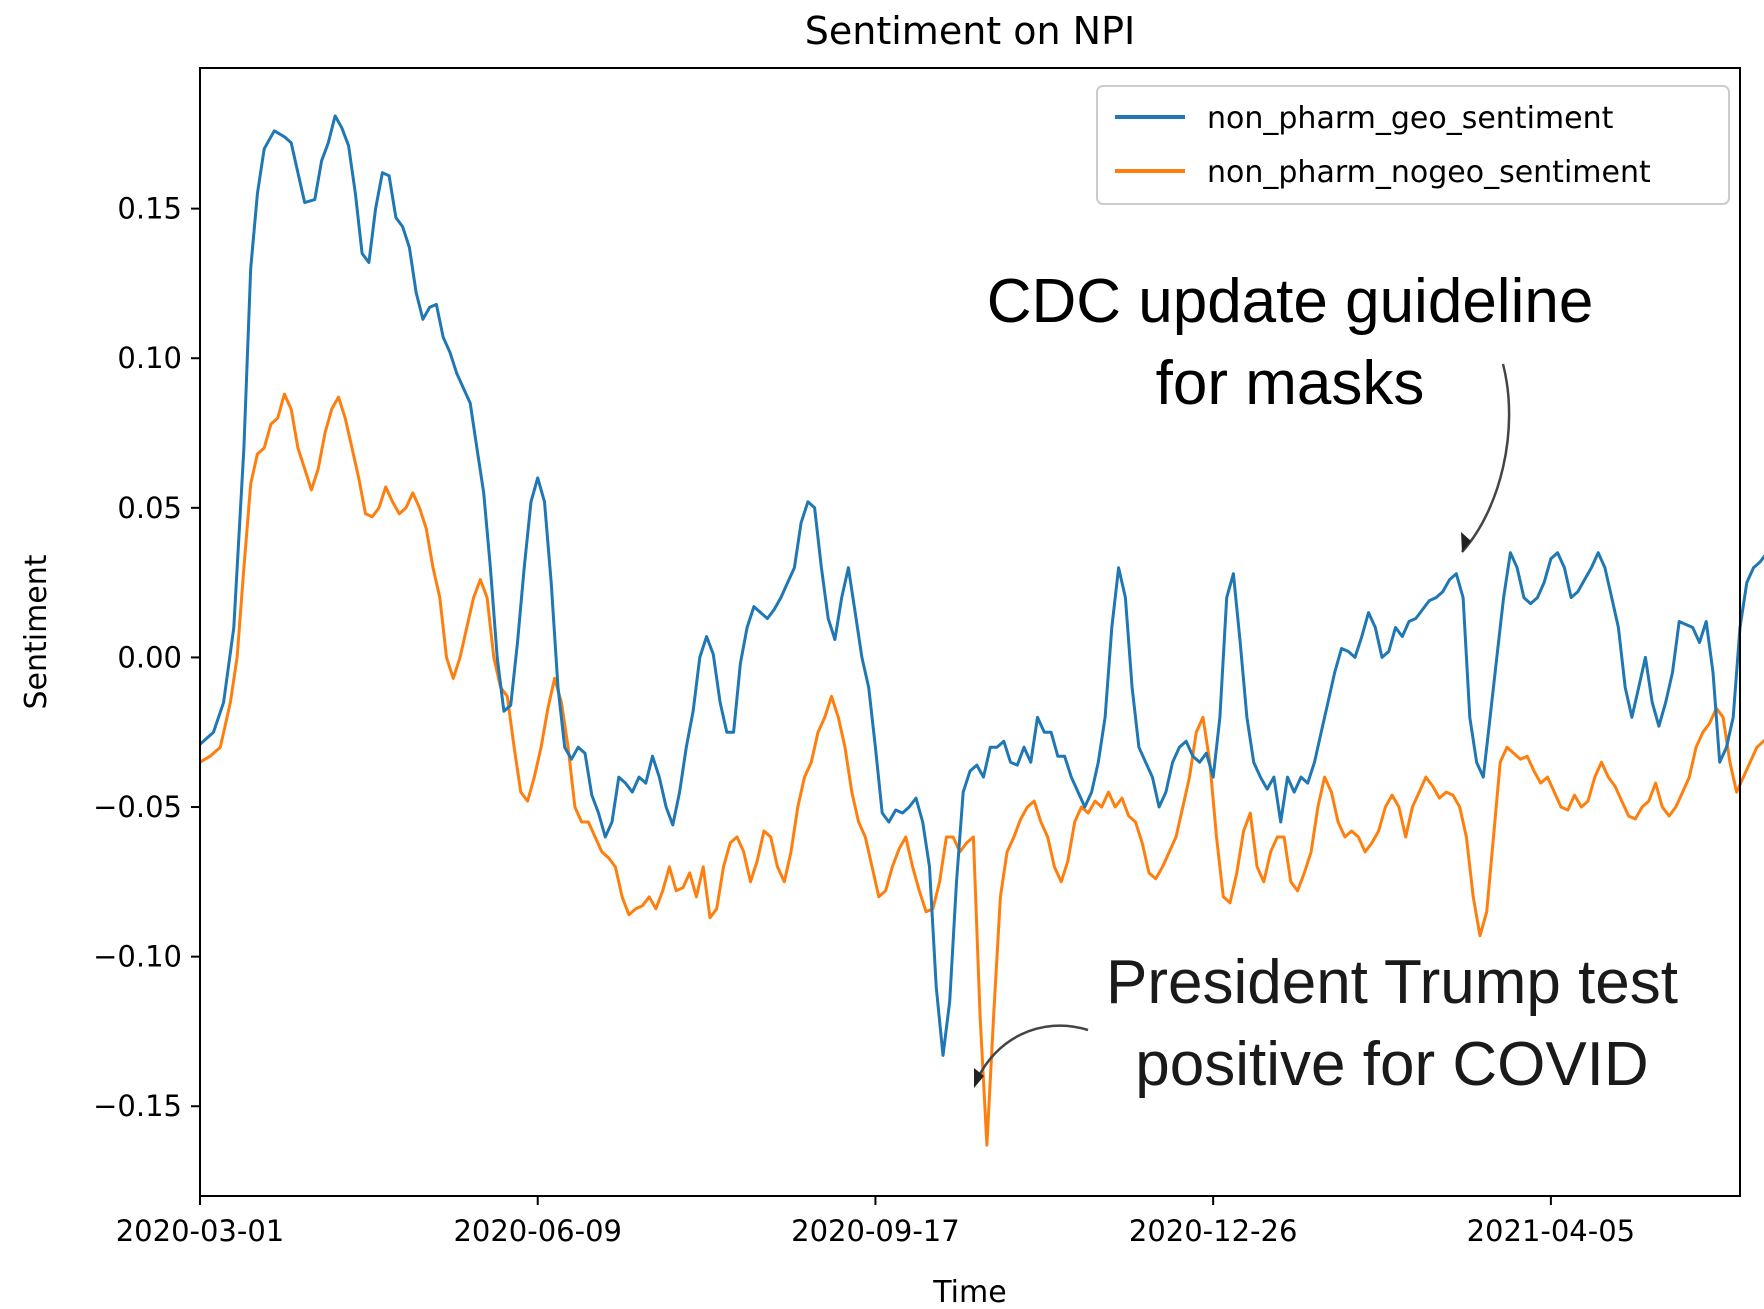 The image size is (1764, 1309). Describe the element at coordinates (149, 508) in the screenshot. I see `y-tick-label: 0.05` at that location.